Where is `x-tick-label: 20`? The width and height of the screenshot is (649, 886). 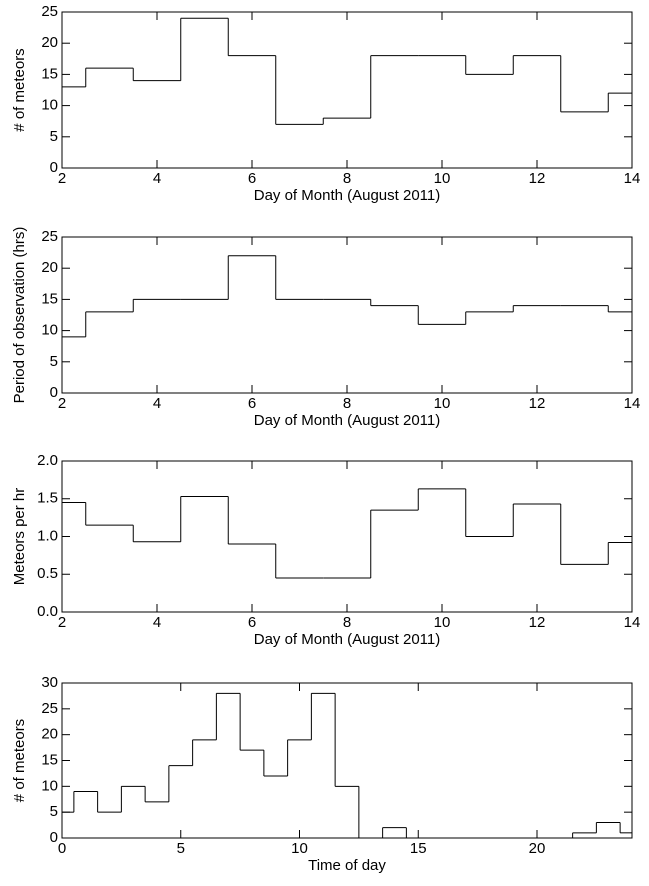
x-tick-label: 20 is located at coordinates (537, 848).